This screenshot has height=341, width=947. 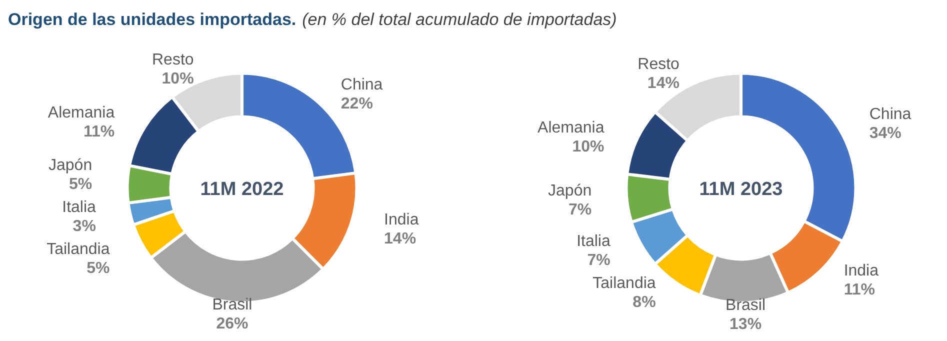 What do you see at coordinates (242, 189) in the screenshot?
I see `text: 11M 2022` at bounding box center [242, 189].